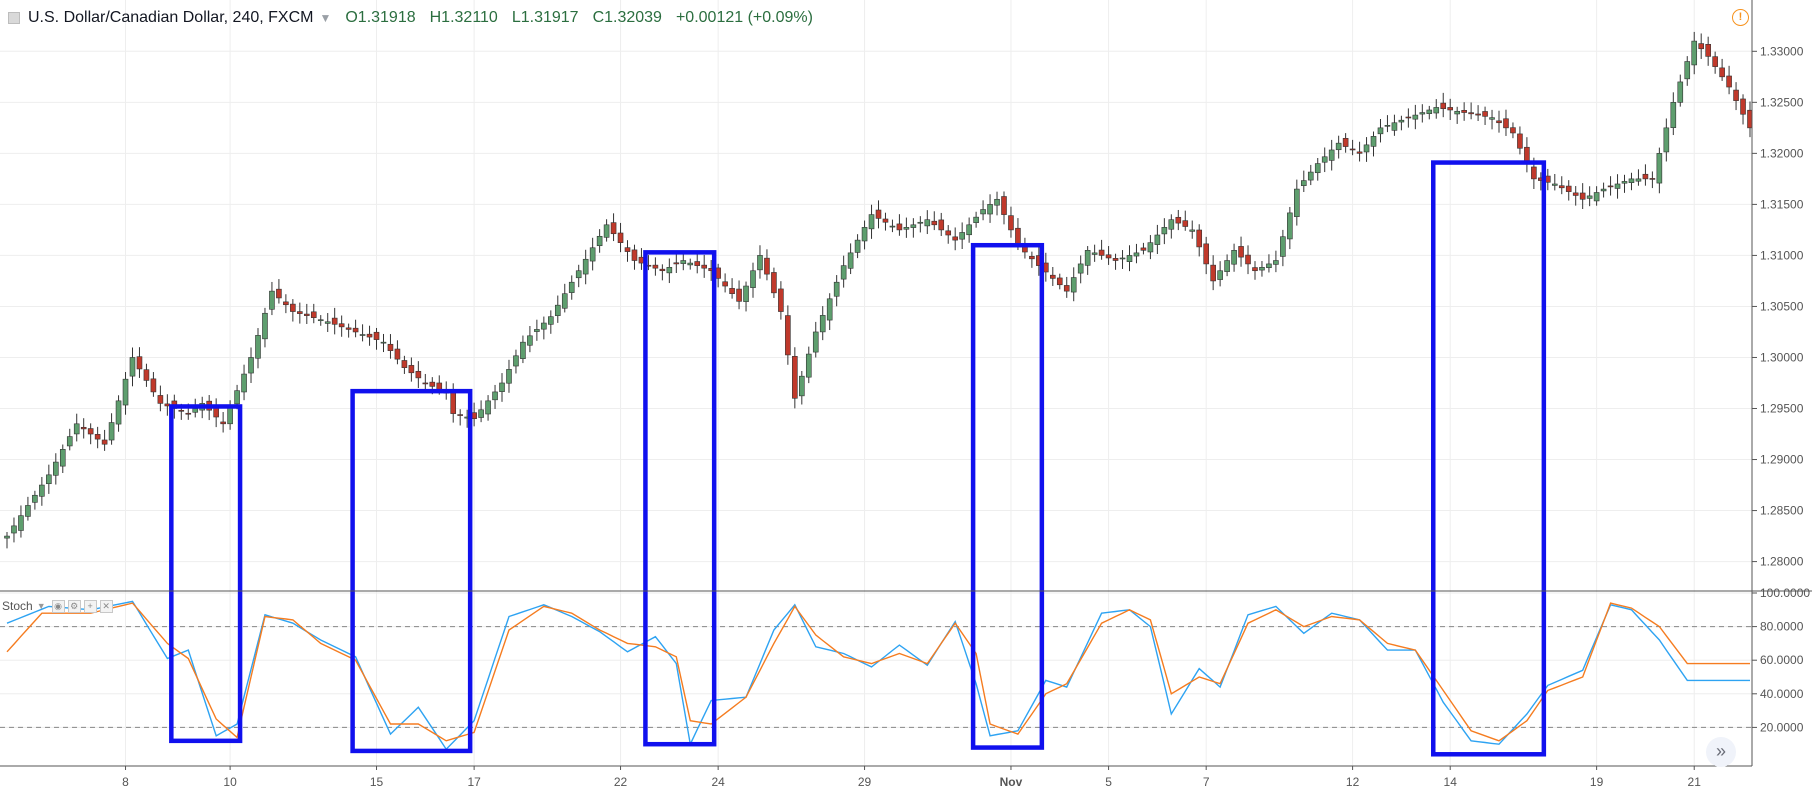 Image resolution: width=1812 pixels, height=799 pixels. What do you see at coordinates (718, 782) in the screenshot?
I see `time-tick-label: 24` at bounding box center [718, 782].